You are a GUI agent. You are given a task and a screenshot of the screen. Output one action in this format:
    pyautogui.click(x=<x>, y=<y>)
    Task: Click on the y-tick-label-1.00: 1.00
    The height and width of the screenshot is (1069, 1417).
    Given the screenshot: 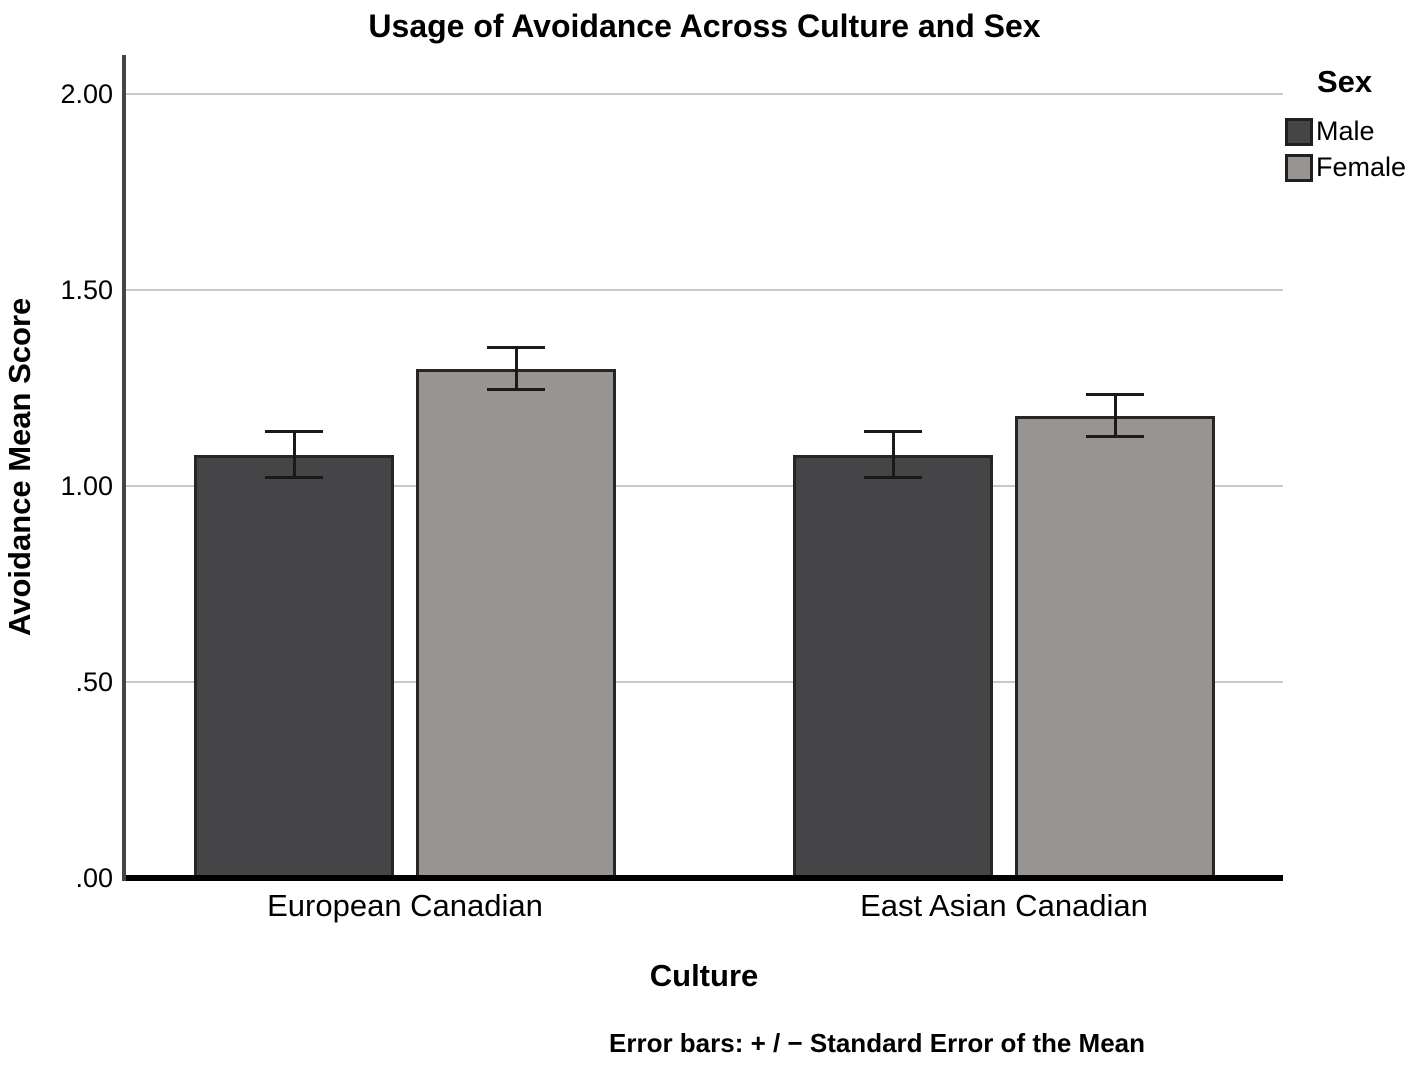 What is the action you would take?
    pyautogui.click(x=86, y=486)
    